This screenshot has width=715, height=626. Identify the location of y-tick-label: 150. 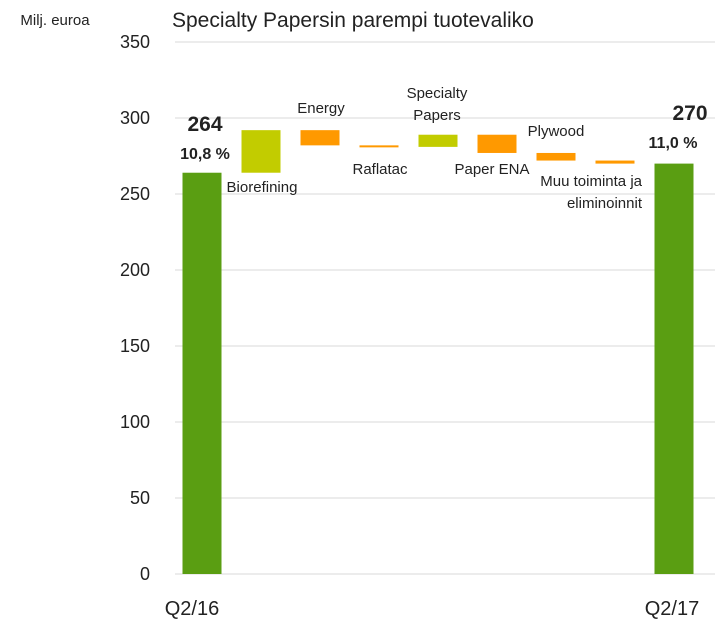
(134, 346).